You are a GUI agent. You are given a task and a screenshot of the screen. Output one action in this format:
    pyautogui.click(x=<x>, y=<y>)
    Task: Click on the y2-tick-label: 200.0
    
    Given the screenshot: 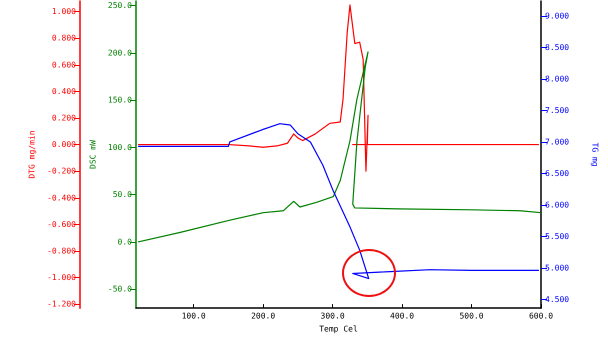 What is the action you would take?
    pyautogui.click(x=120, y=53)
    